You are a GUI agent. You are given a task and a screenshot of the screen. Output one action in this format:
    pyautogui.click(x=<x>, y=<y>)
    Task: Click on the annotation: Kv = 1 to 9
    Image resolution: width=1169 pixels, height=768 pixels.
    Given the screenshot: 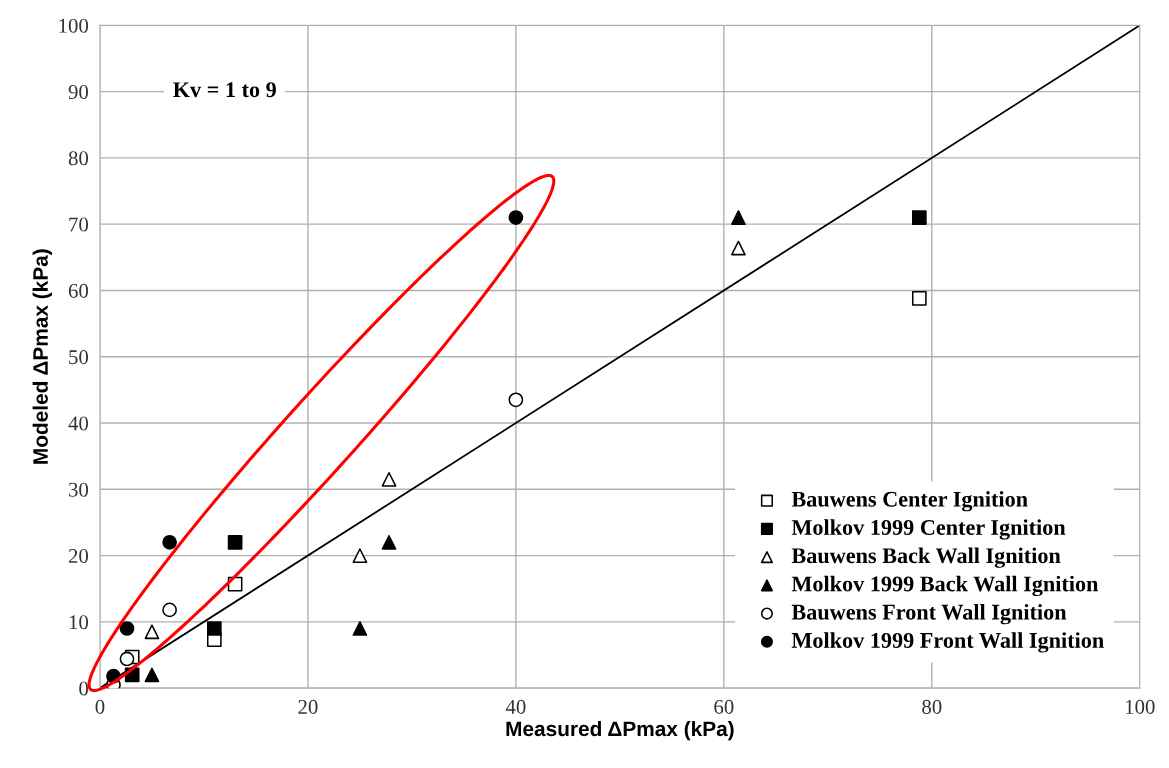 What is the action you would take?
    pyautogui.click(x=224, y=90)
    